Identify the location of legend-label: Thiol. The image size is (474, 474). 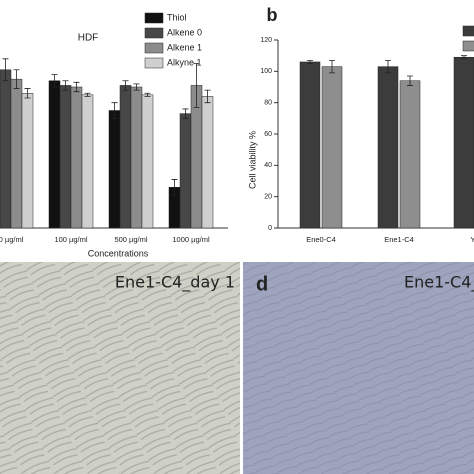
(177, 17).